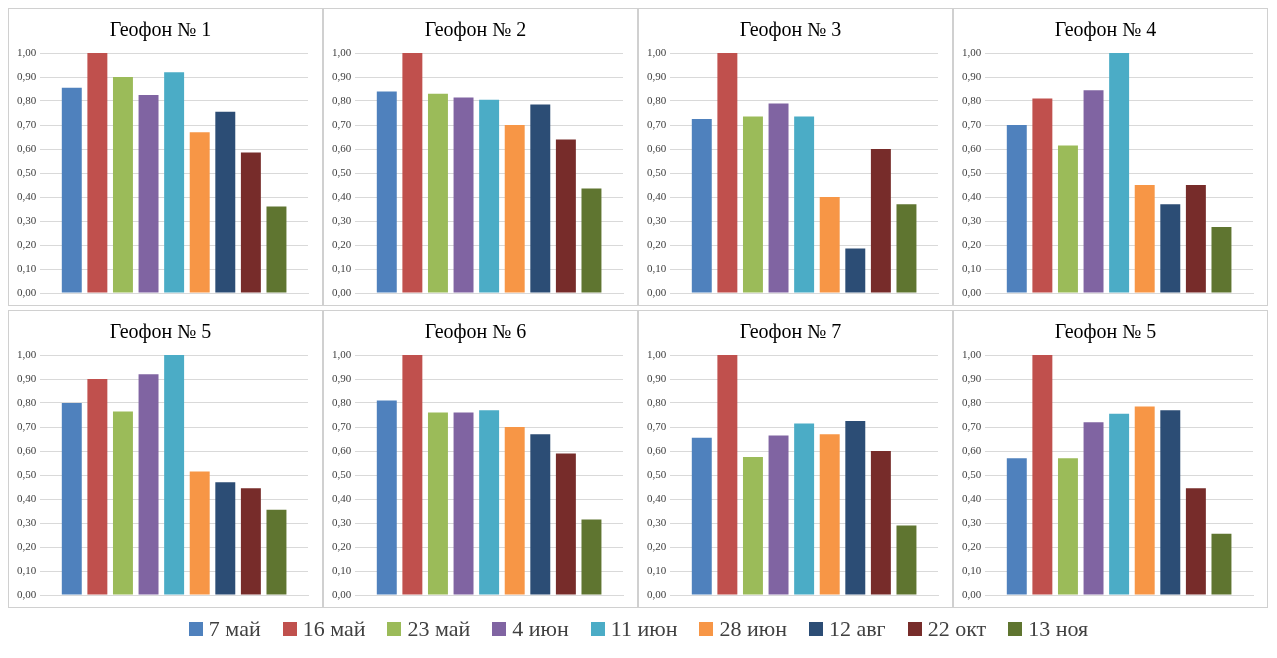  What do you see at coordinates (475, 332) in the screenshot?
I see `chart-title: Геофон № 6` at bounding box center [475, 332].